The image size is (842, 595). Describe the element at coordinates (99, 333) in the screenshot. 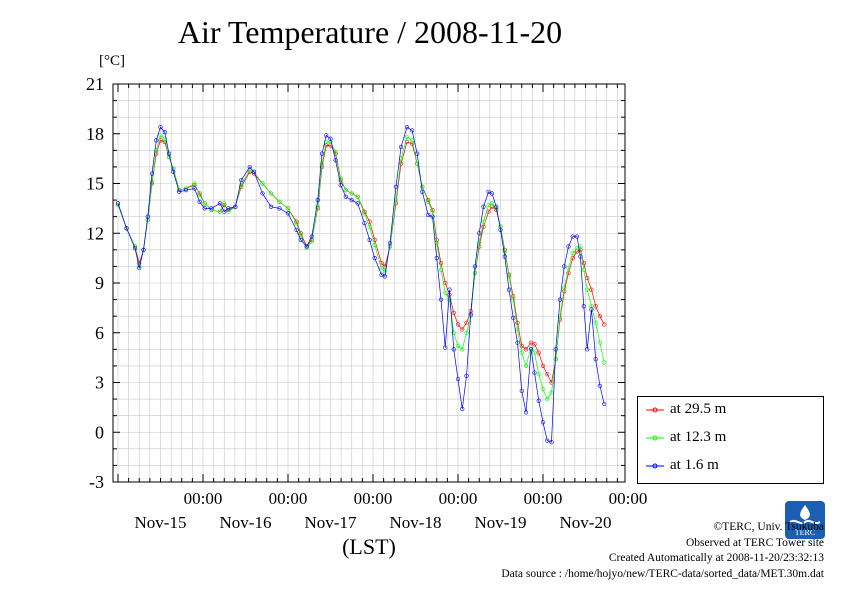

I see `y-tick-label: 6` at that location.